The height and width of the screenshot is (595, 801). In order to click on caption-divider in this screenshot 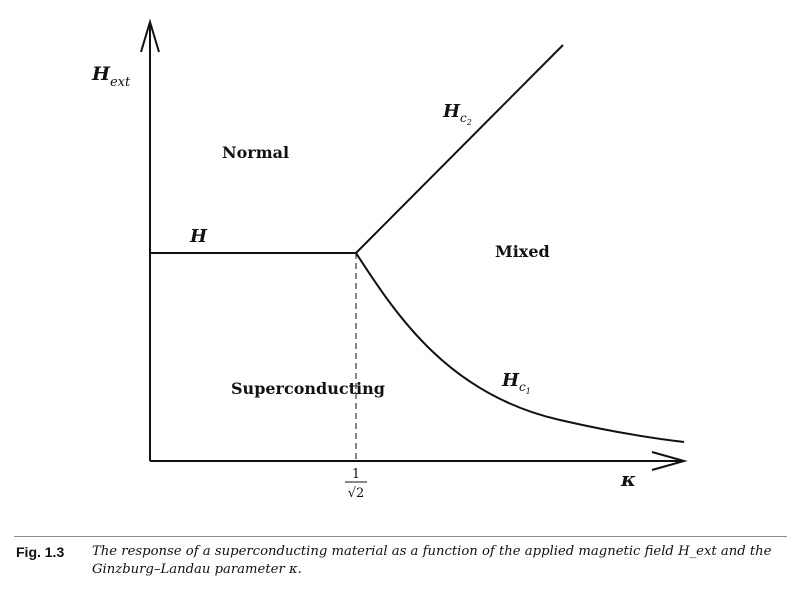, I will do `click(400, 536)`.